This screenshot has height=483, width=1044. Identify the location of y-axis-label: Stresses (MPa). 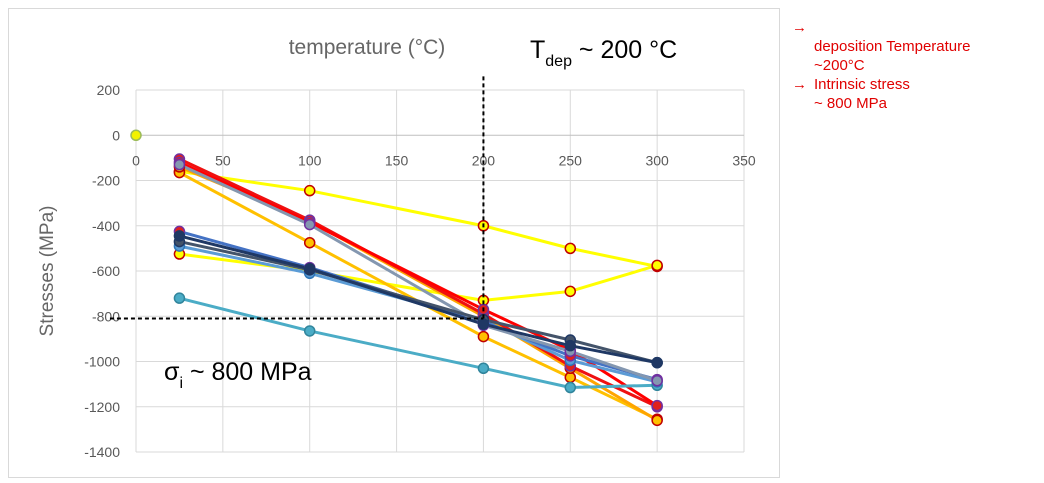
(47, 271).